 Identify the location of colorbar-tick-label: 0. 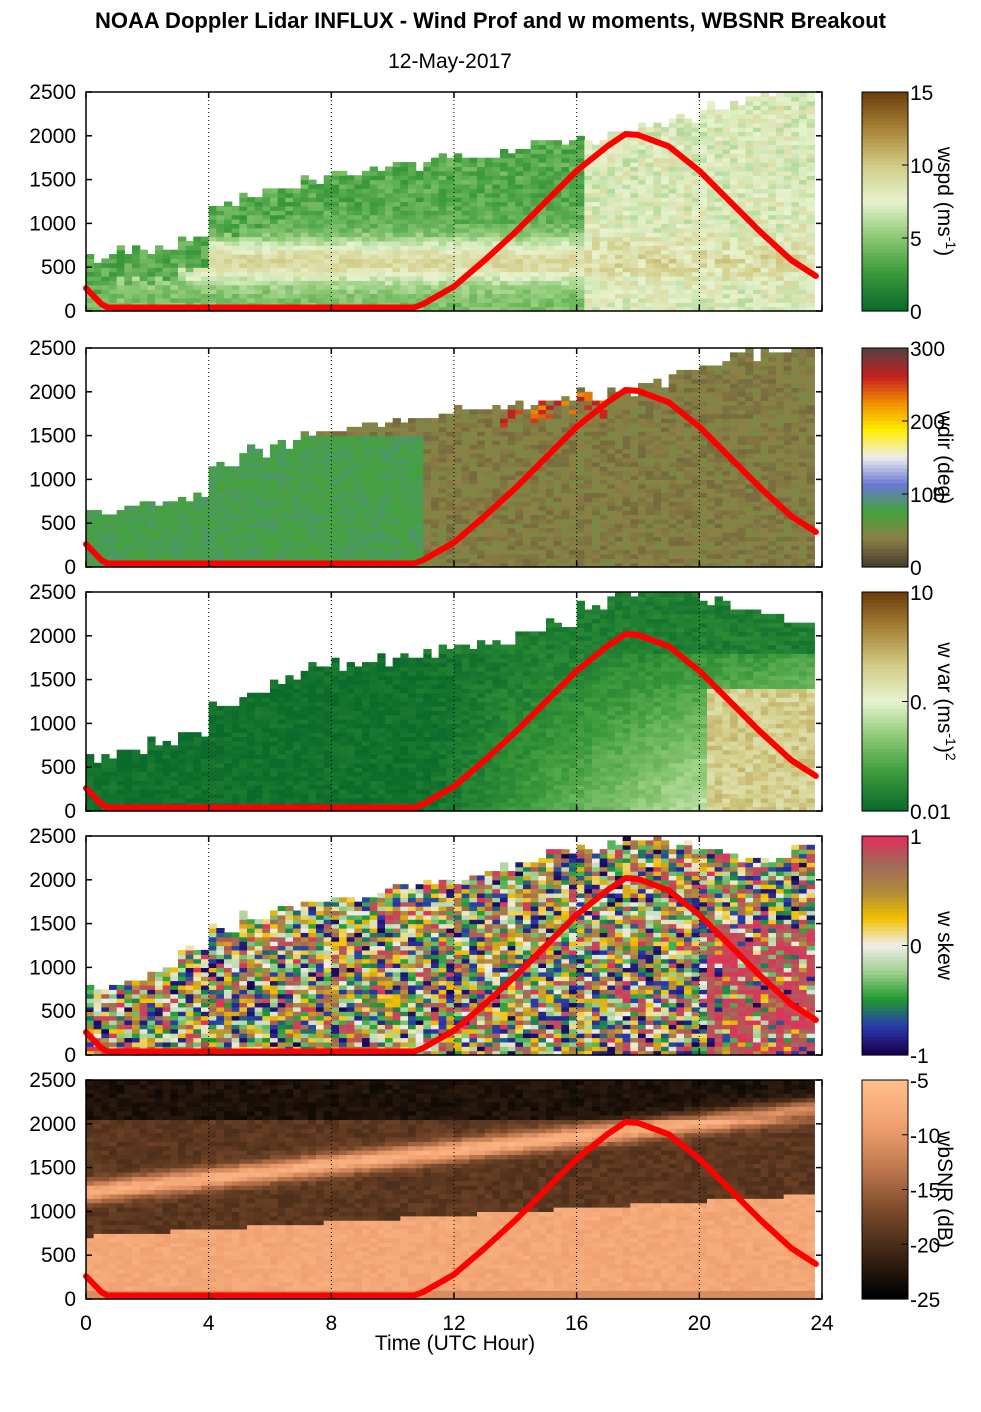
(916, 312).